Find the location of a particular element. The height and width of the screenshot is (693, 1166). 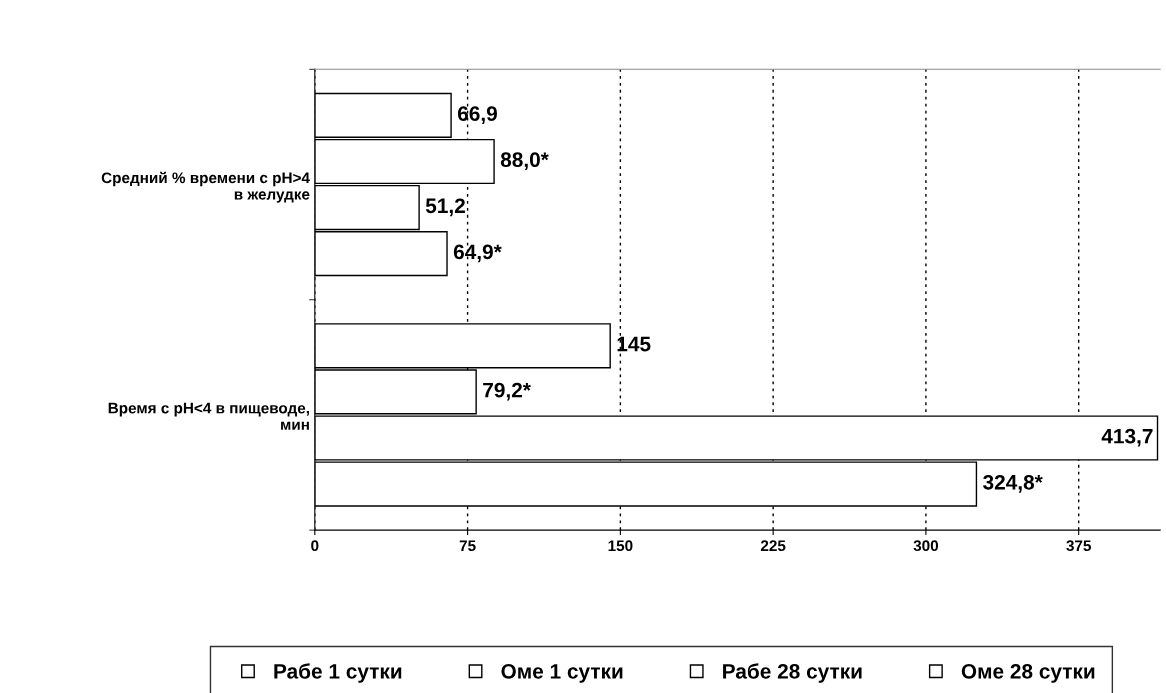

data-label: 324,8* is located at coordinates (1013, 483).